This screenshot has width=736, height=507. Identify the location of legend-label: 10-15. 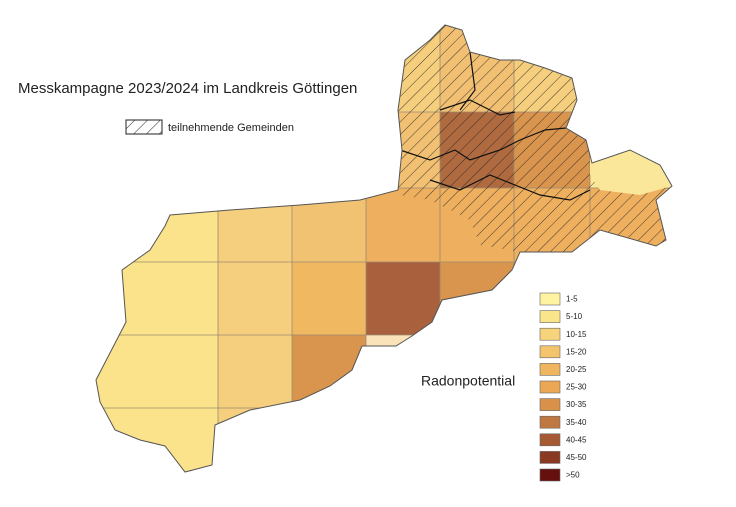
(576, 334).